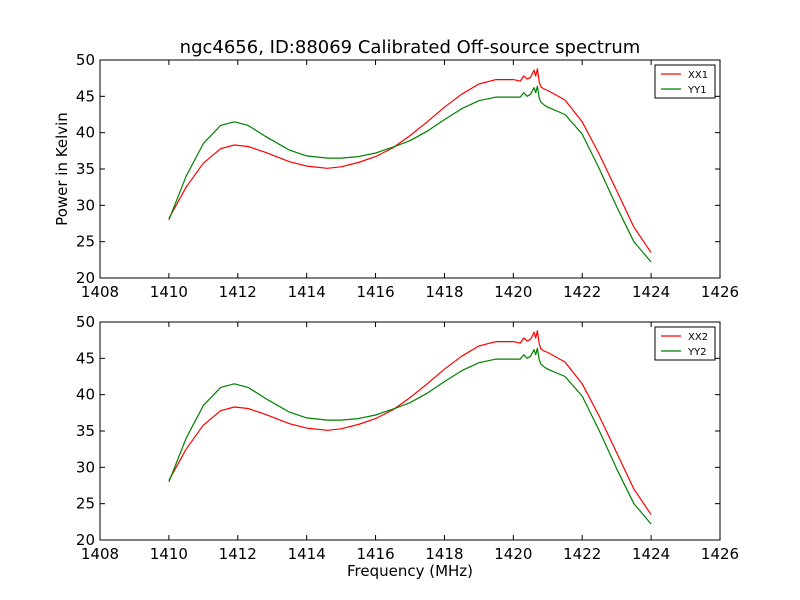 This screenshot has width=800, height=600. I want to click on y-axis-label: Power in Kelvin, so click(62, 169).